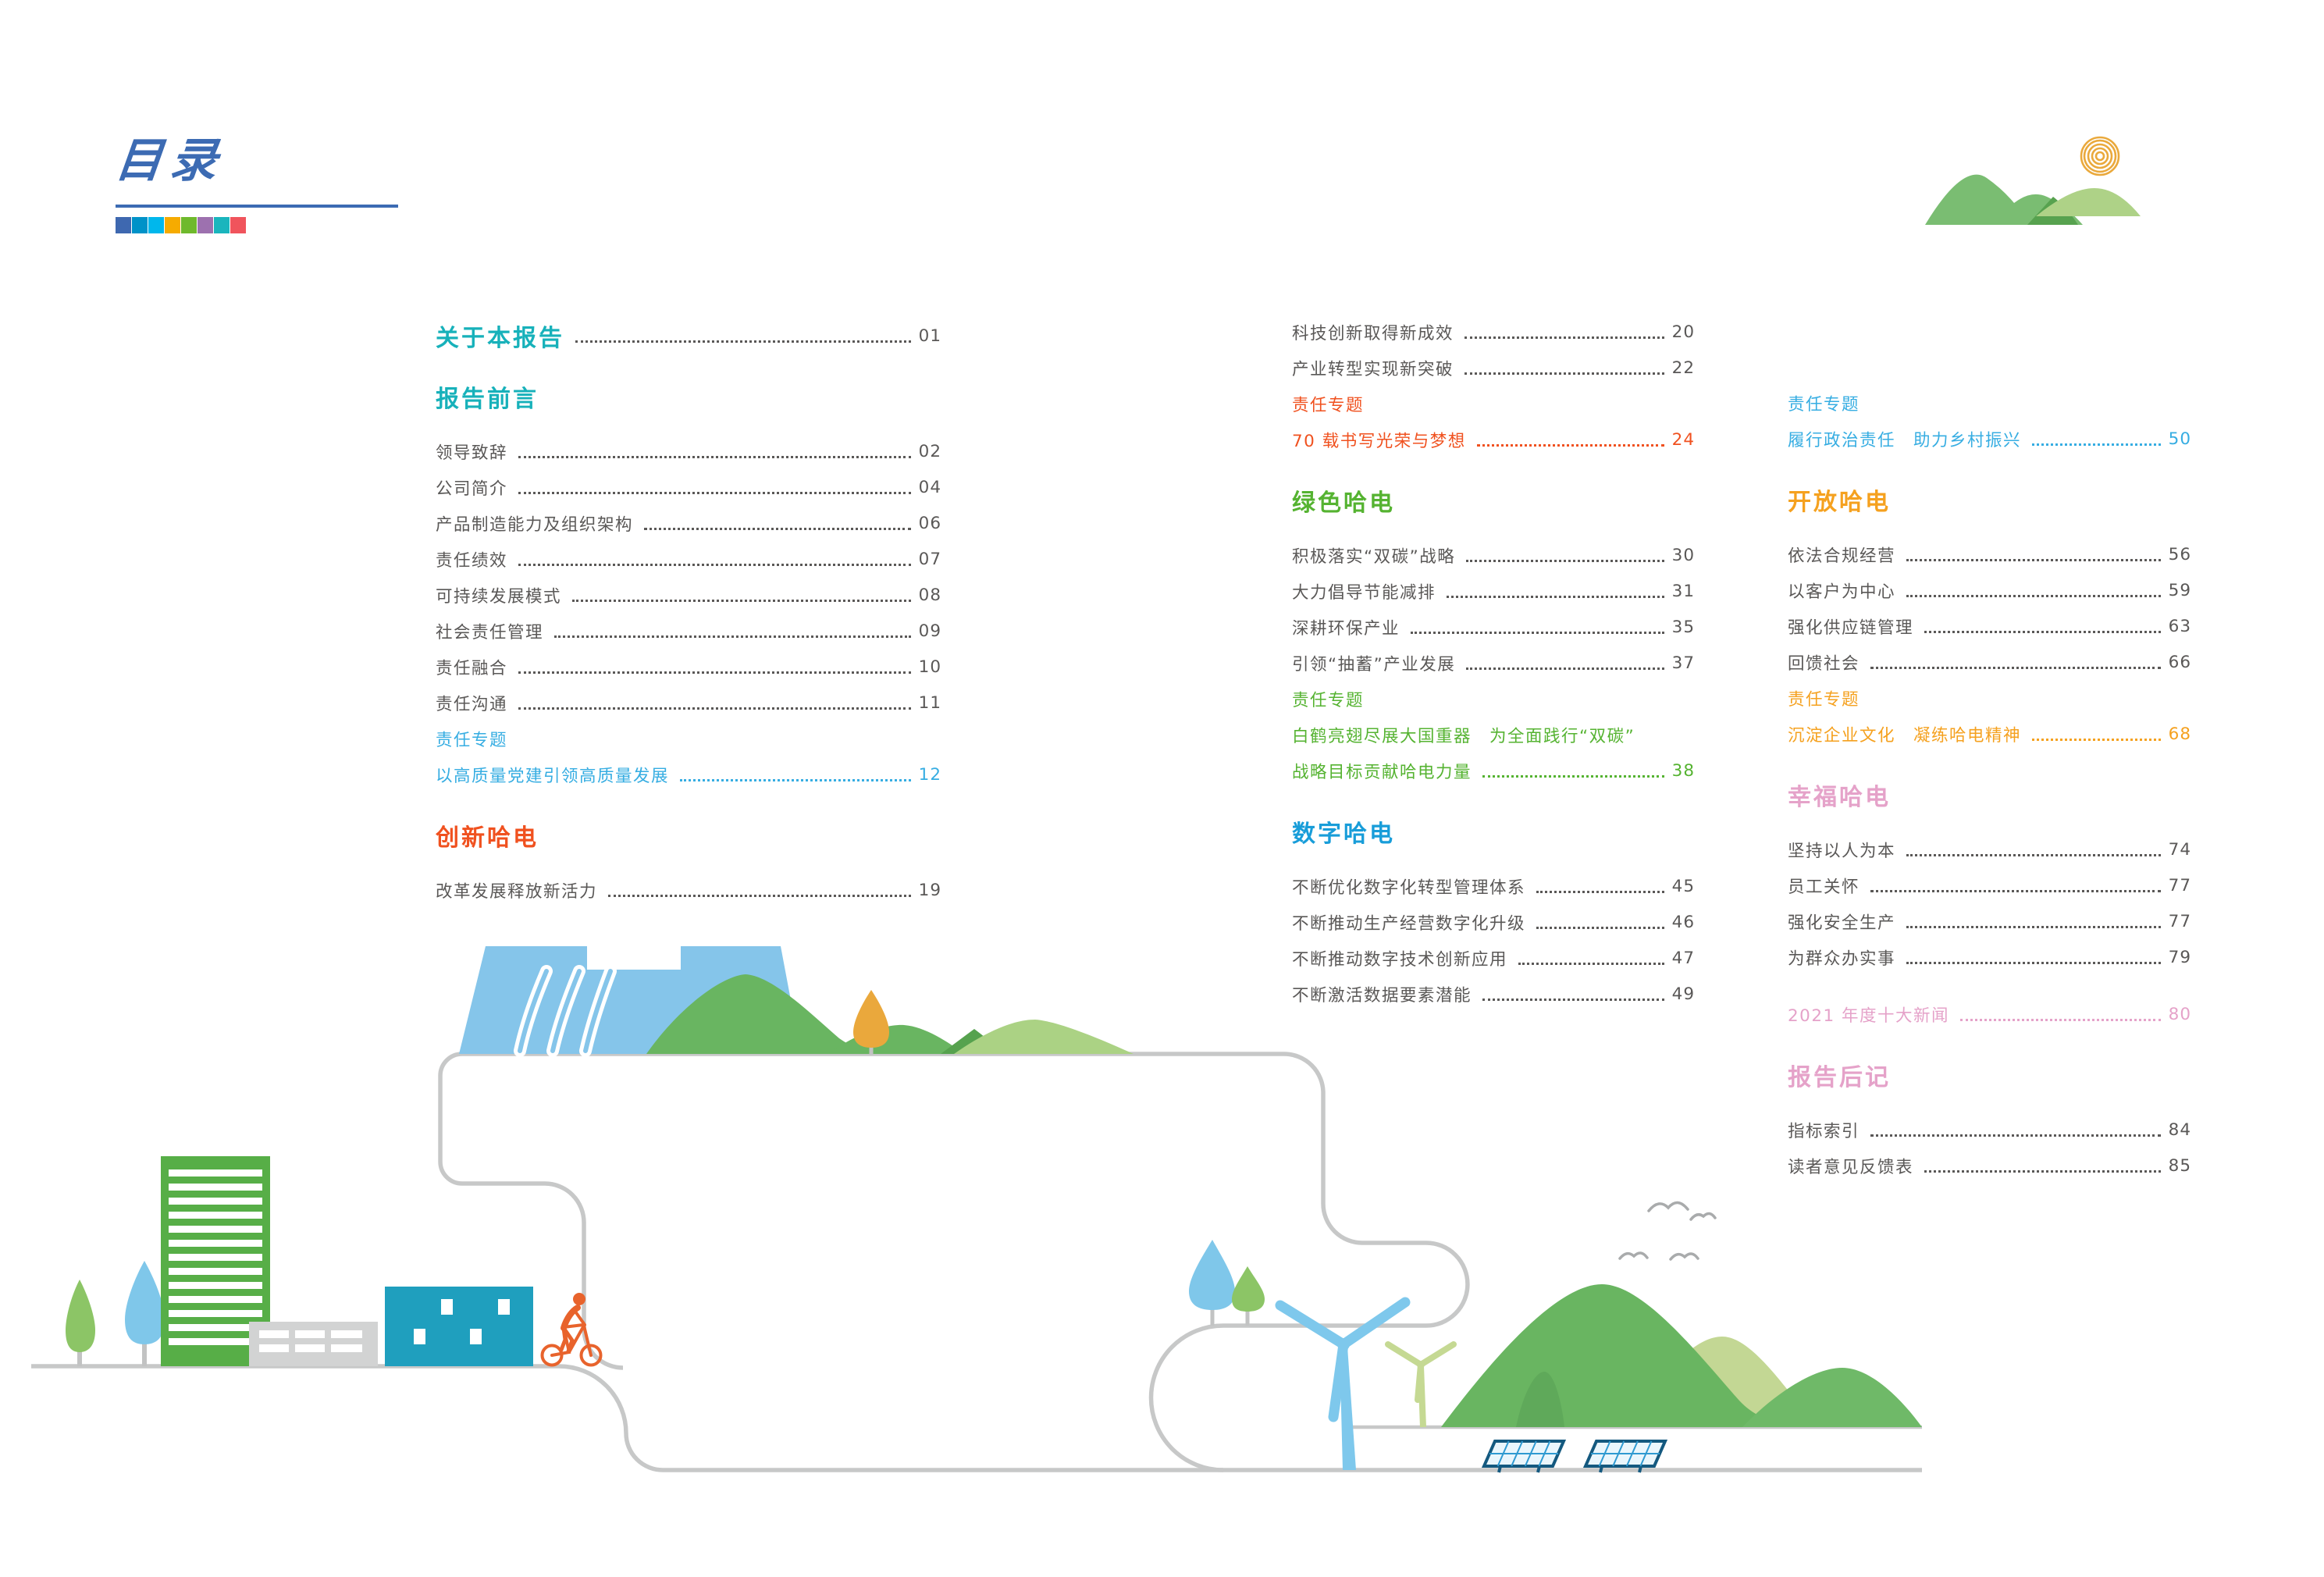  Describe the element at coordinates (1839, 503) in the screenshot. I see `toc-entry-label: 开放哈电` at that location.